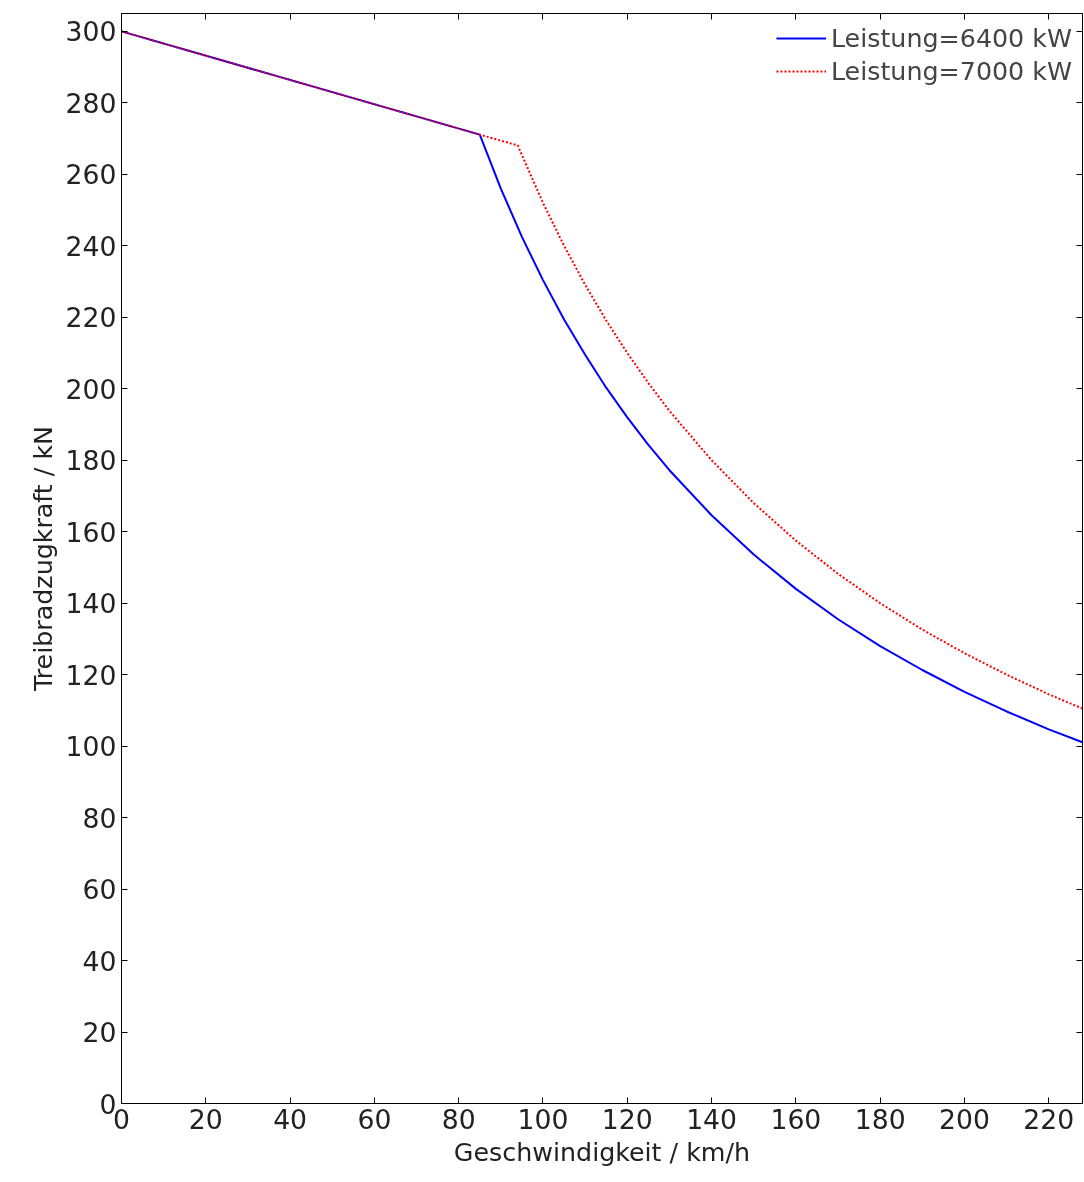  What do you see at coordinates (1049, 1119) in the screenshot?
I see `x-tick-label: 220` at bounding box center [1049, 1119].